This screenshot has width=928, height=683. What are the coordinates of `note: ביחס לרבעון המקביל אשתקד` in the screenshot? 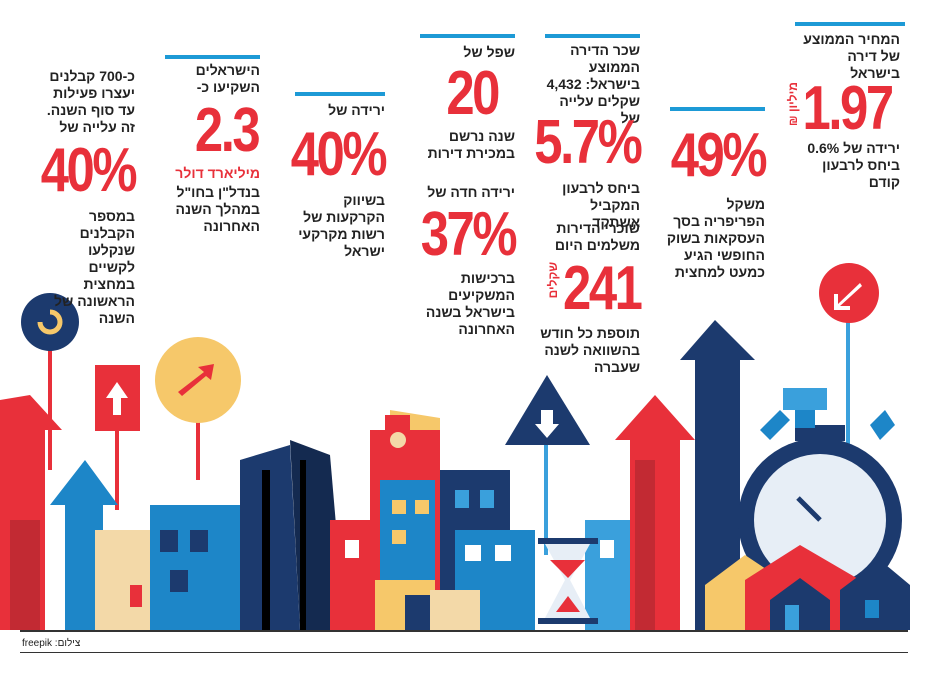 It's located at (601, 205).